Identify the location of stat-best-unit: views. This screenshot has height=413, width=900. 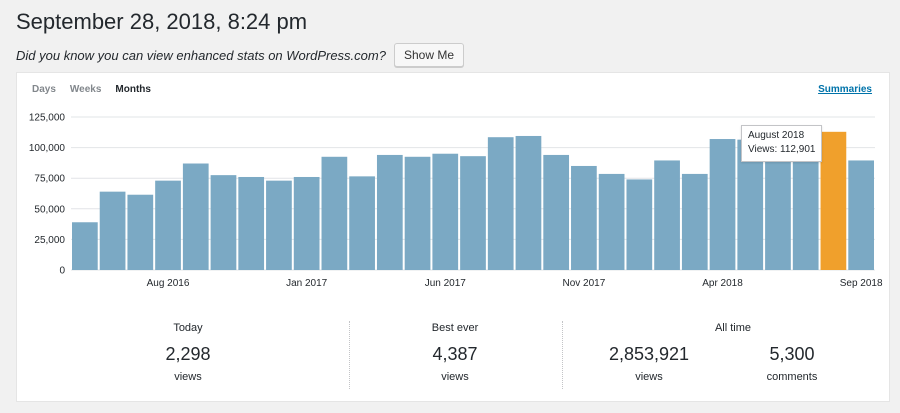
(455, 377).